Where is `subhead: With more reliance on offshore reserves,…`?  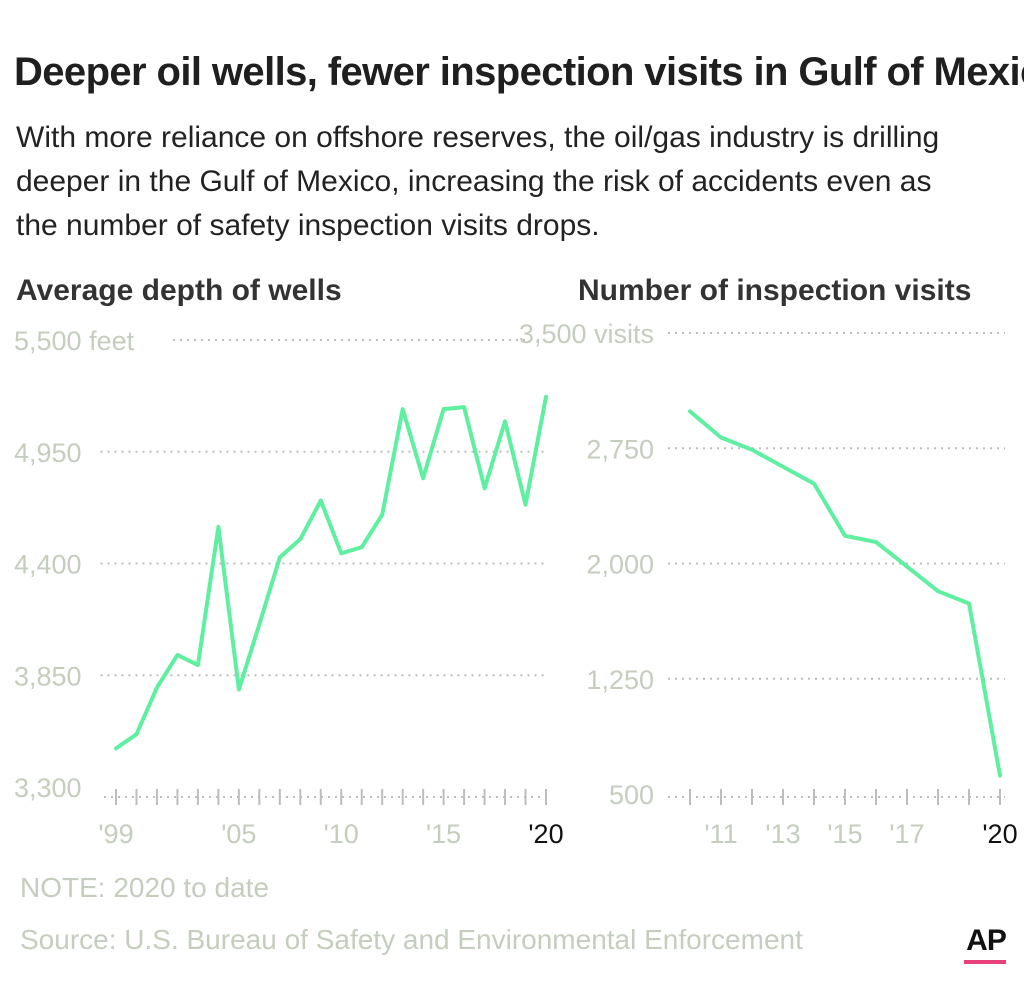 subhead: With more reliance on offshore reserves,… is located at coordinates (478, 181).